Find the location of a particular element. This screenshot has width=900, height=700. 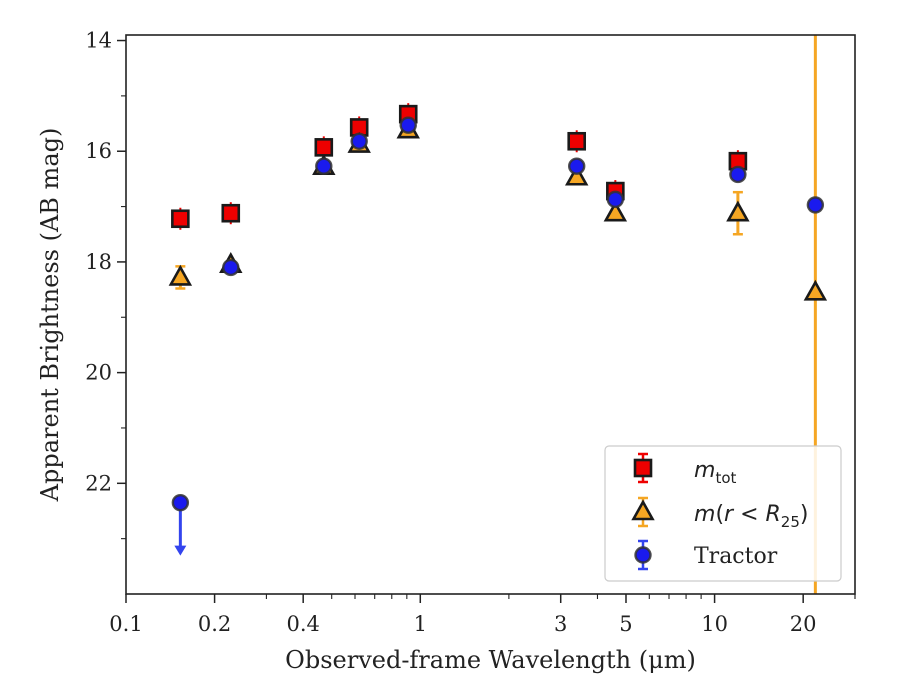

y-tick-label: 16 is located at coordinates (98, 151).